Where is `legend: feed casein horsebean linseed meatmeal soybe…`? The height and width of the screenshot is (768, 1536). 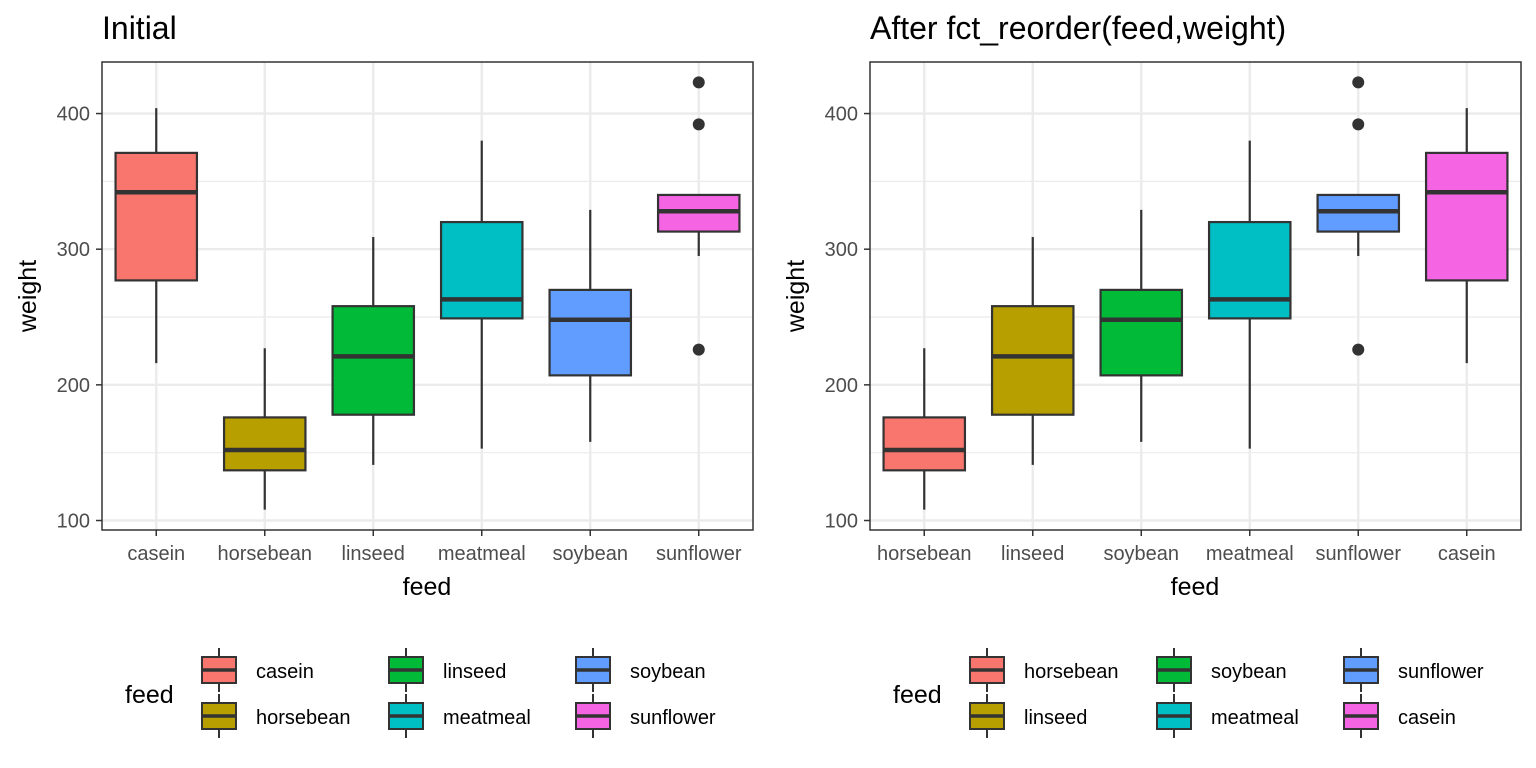
legend: feed casein horsebean linseed meatmeal soybe… is located at coordinates (420, 693).